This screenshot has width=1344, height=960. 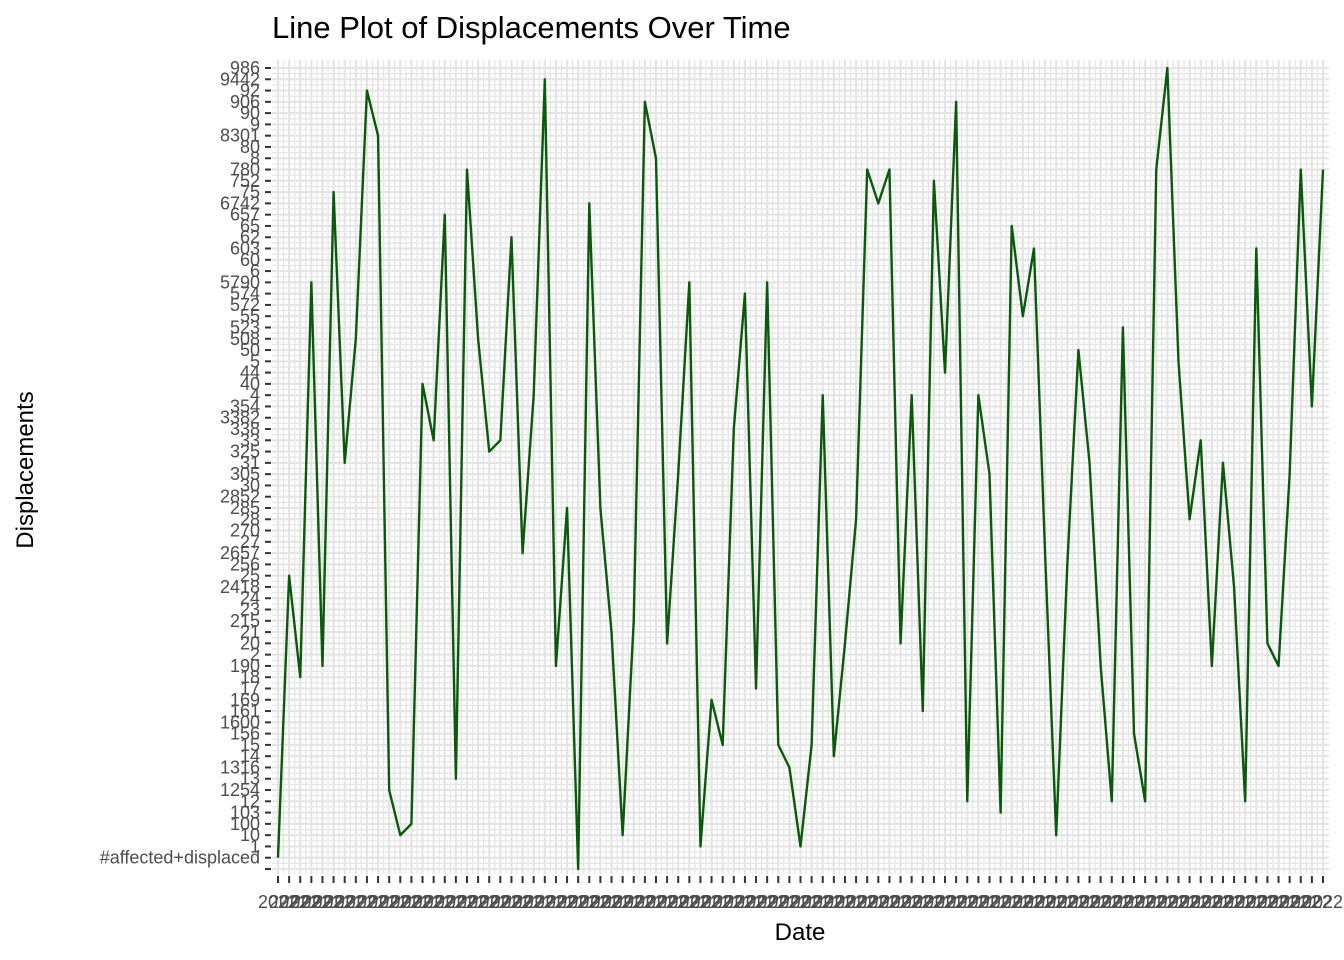 What do you see at coordinates (245, 215) in the screenshot?
I see `y-tick-label: 657` at bounding box center [245, 215].